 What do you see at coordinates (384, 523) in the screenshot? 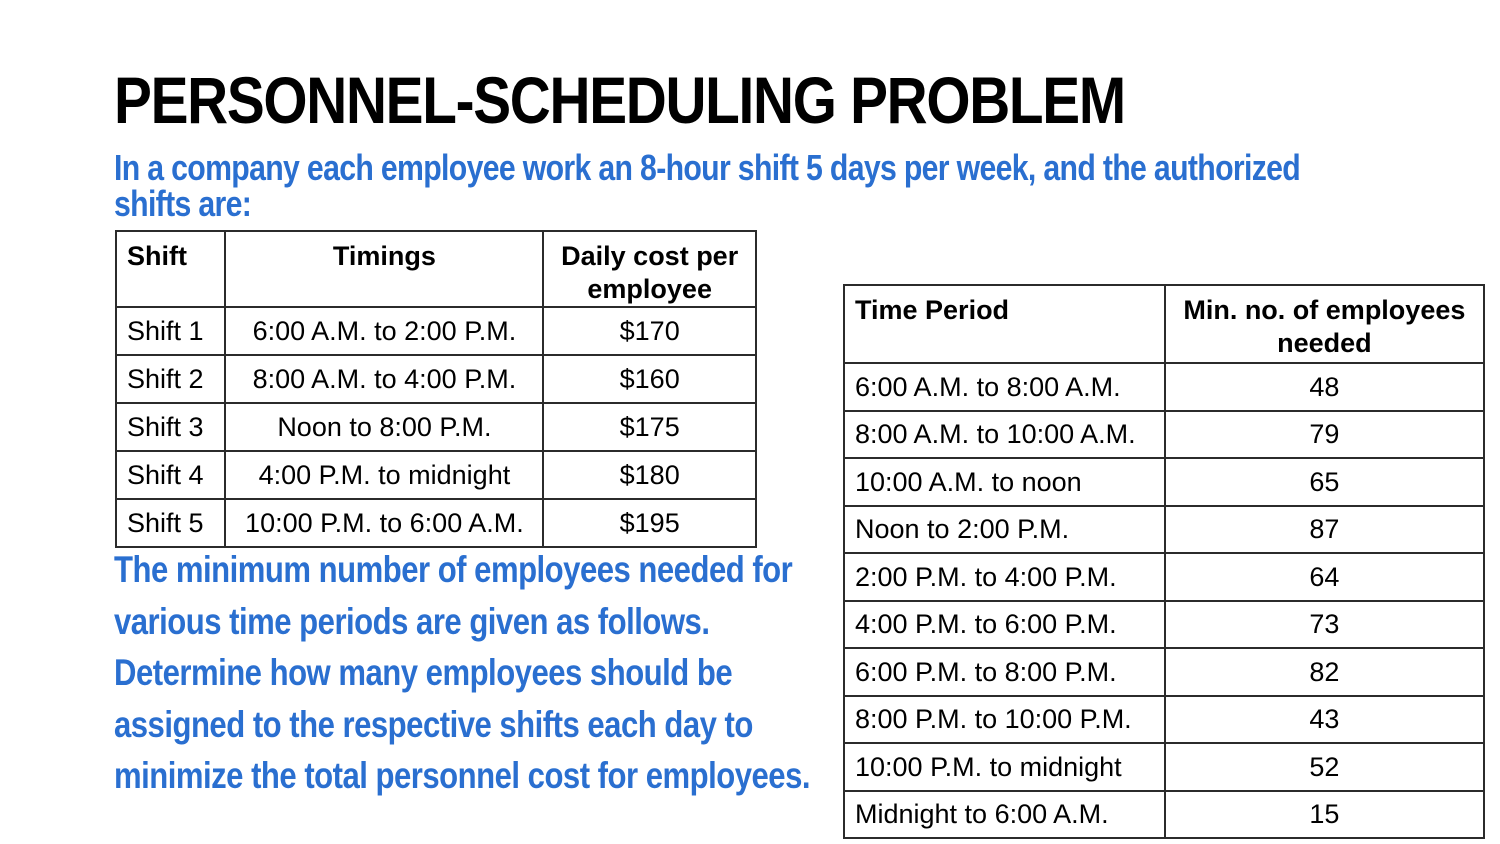
I see `shift-timing-cell: 10:00 P.M. to 6:00 A.M.` at bounding box center [384, 523].